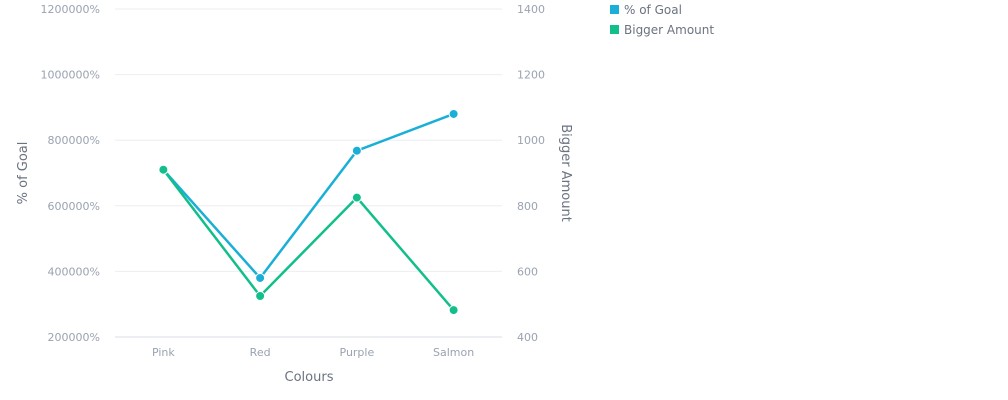  I want to click on x-tick-label: Salmon, so click(453, 352).